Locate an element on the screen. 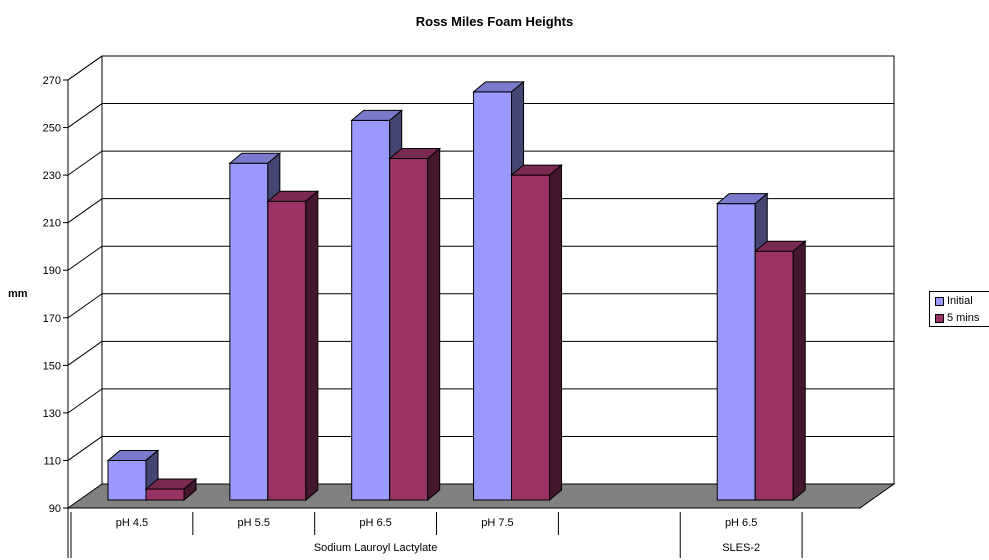  legend-label-initial: Initial is located at coordinates (960, 301).